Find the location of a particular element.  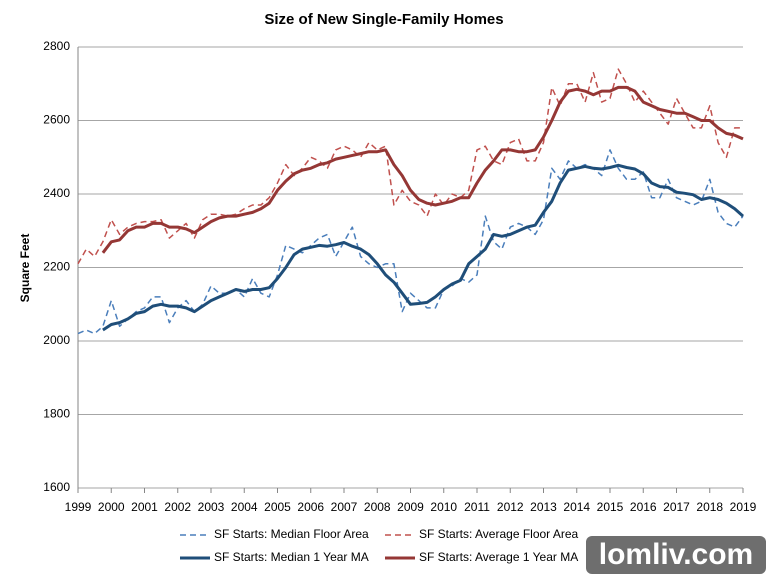

y-tick-label: 2600 is located at coordinates (56, 120).